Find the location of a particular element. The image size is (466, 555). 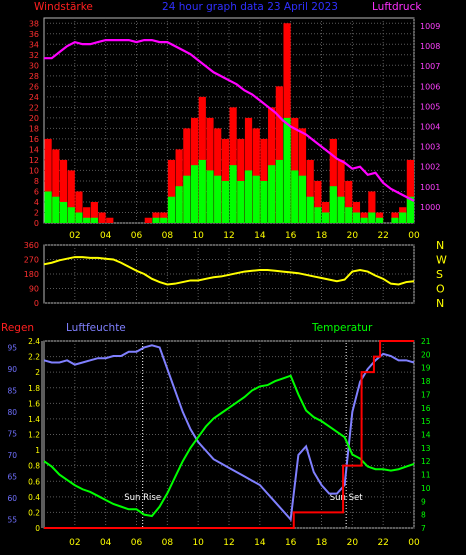

rain-y-tick-label: 0.4 is located at coordinates (34, 497).